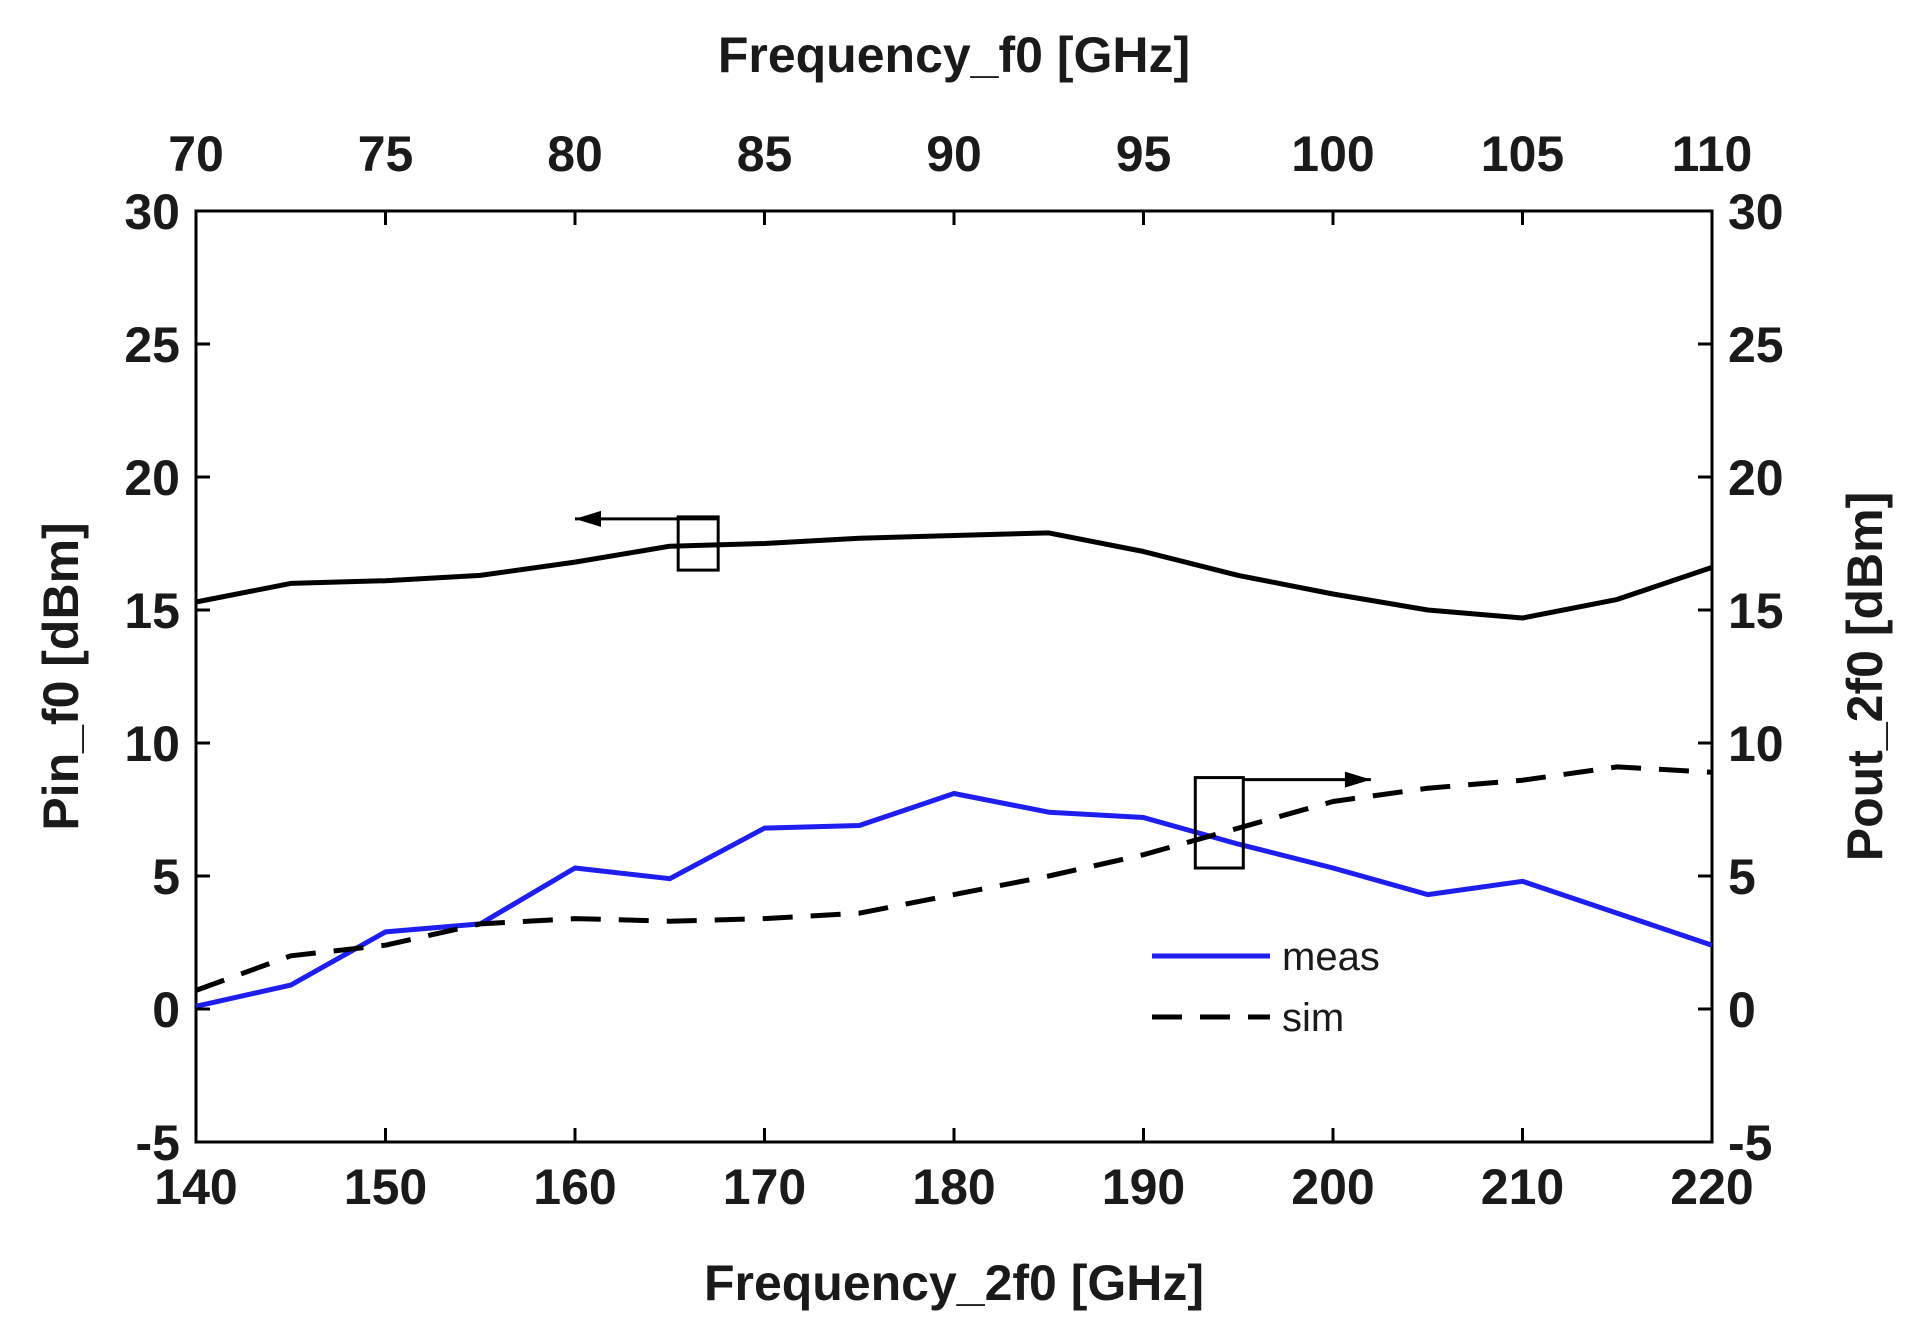 The width and height of the screenshot is (1920, 1335). What do you see at coordinates (1756, 345) in the screenshot?
I see `y-right-tick-label: 25` at bounding box center [1756, 345].